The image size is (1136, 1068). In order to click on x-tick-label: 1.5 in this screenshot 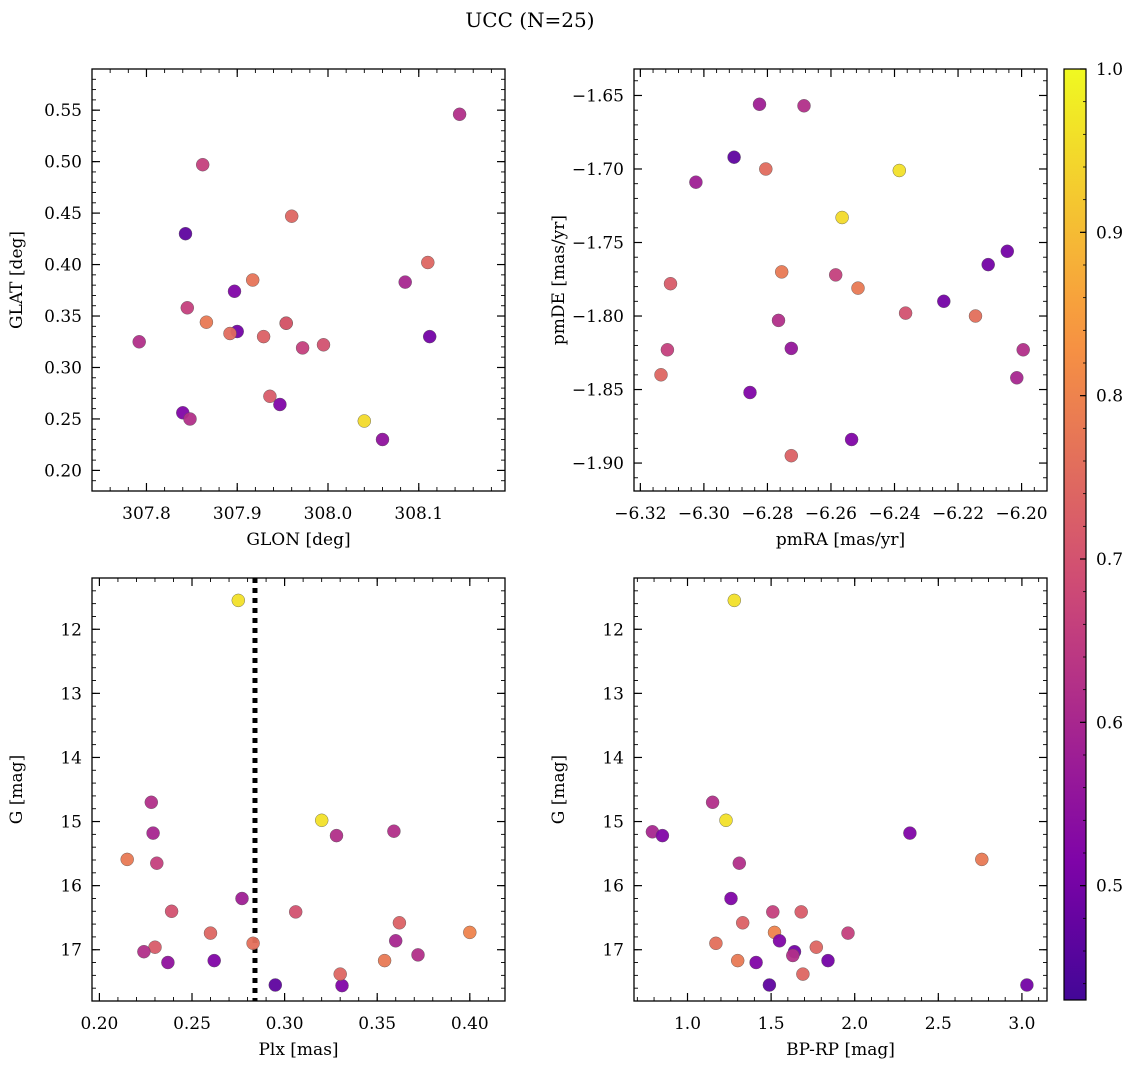, I will do `click(771, 1024)`.